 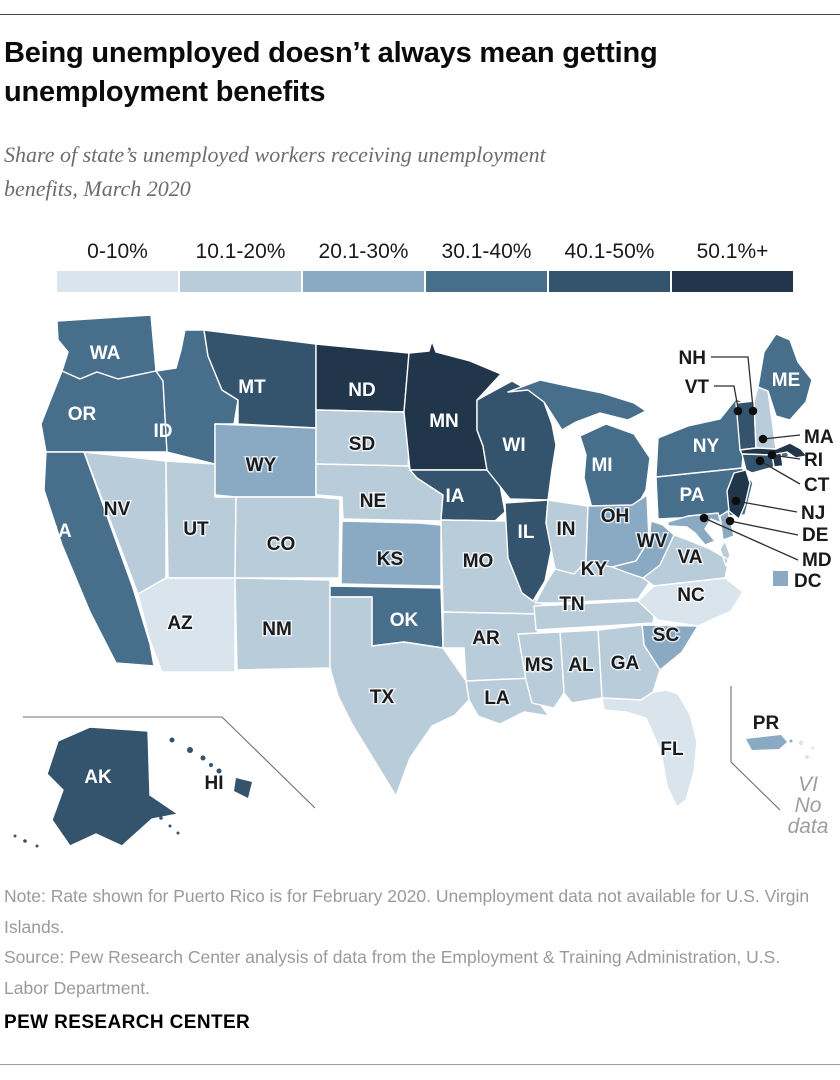 I want to click on legend-item-5: 50.1%+, so click(x=732, y=266).